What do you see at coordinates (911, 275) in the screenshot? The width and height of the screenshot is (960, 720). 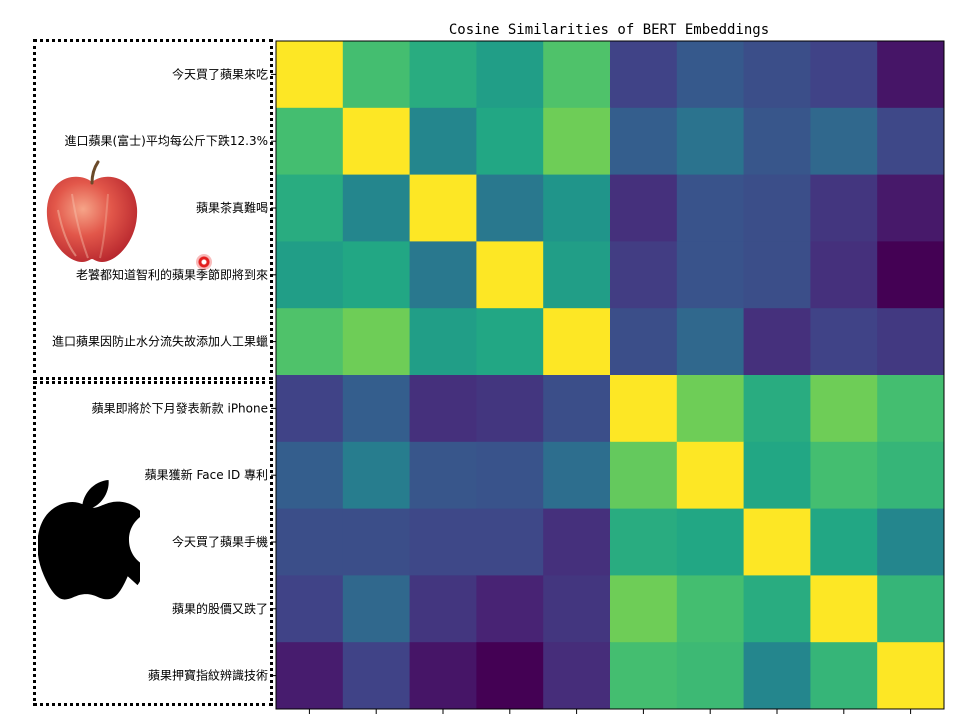 I see `heatmap-cell-r4-c10` at bounding box center [911, 275].